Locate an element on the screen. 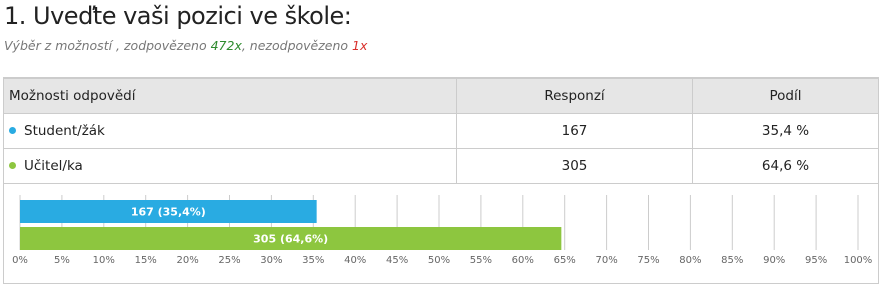 This screenshot has width=883, height=284. option-label: Učitel/ka is located at coordinates (53, 166).